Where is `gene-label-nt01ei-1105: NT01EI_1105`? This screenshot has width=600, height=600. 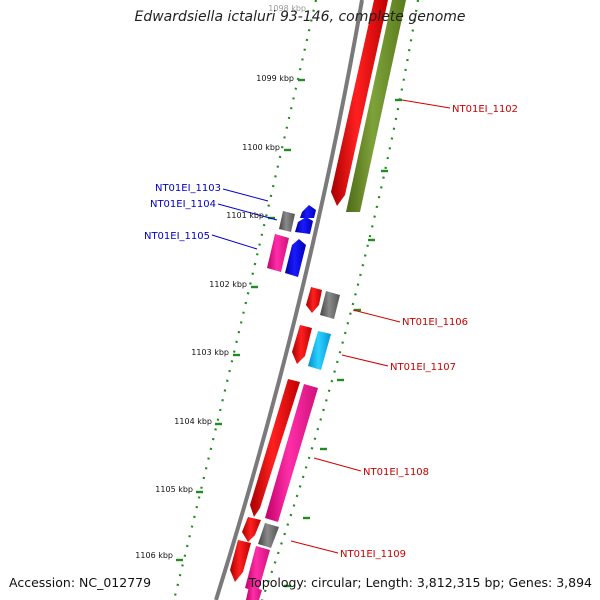 gene-label-nt01ei-1105: NT01EI_1105 is located at coordinates (177, 236).